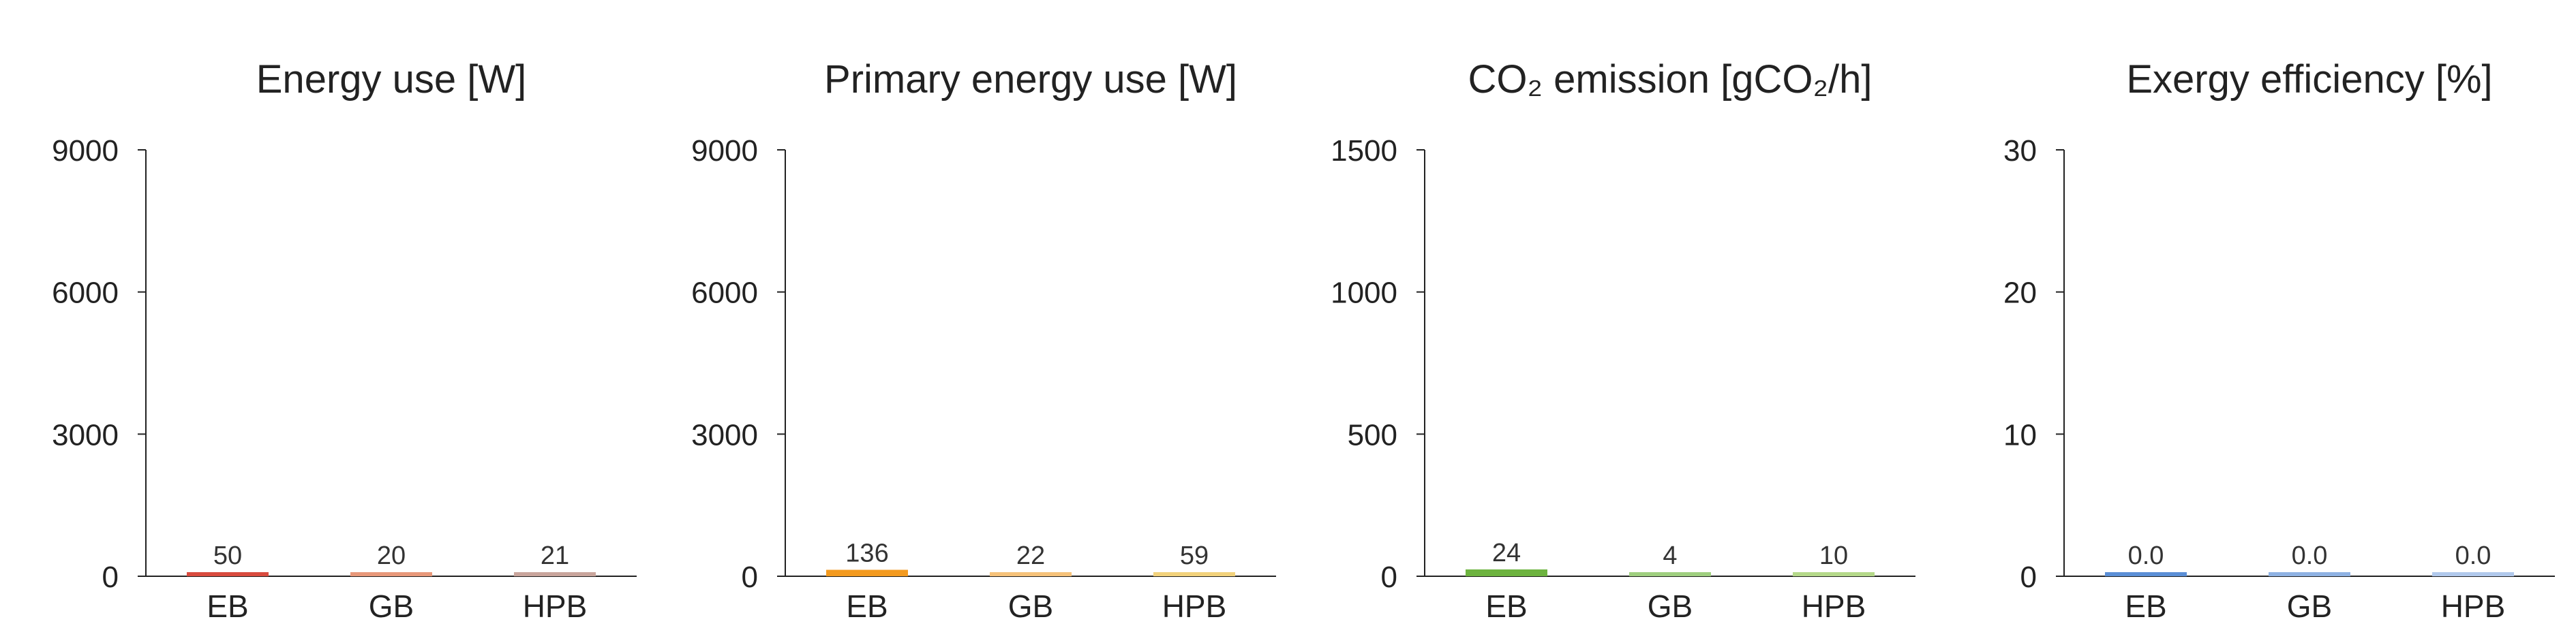  What do you see at coordinates (2020, 293) in the screenshot?
I see `y-tick-label: 20` at bounding box center [2020, 293].